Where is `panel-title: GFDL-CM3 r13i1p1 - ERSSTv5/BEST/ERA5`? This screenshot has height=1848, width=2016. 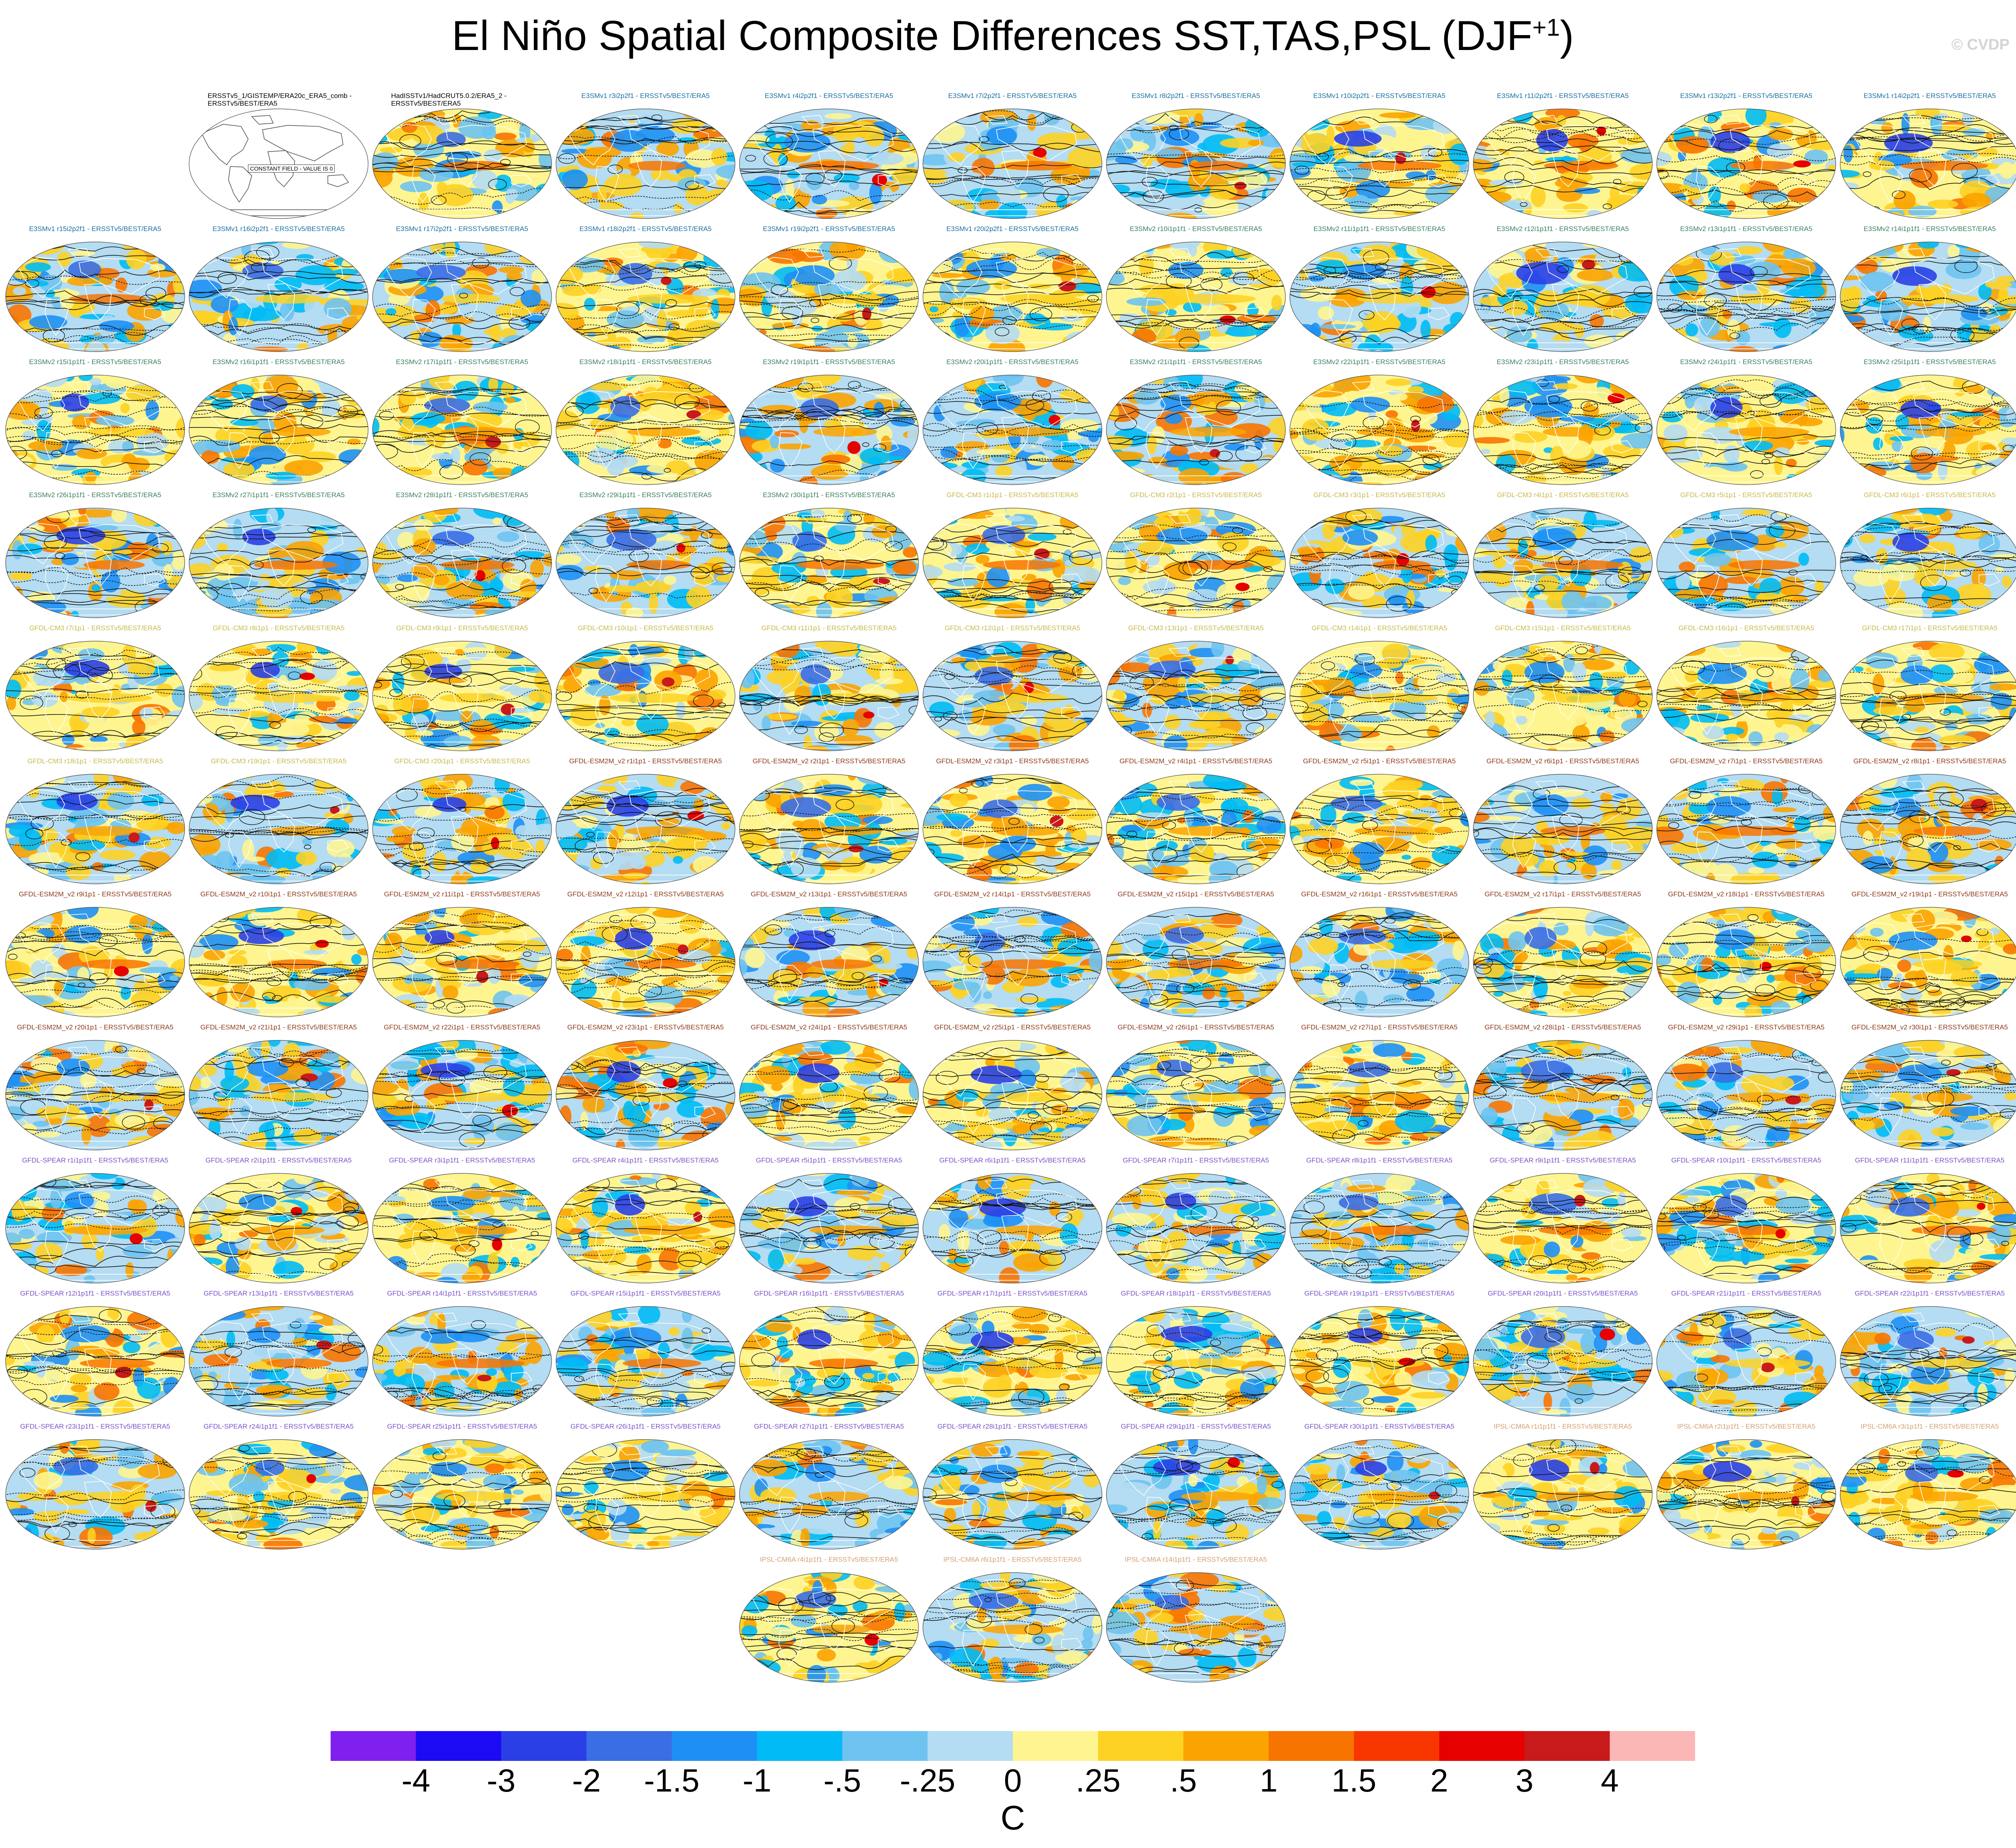 panel-title: GFDL-CM3 r13i1p1 - ERSSTv5/BEST/ERA5 is located at coordinates (1196, 628).